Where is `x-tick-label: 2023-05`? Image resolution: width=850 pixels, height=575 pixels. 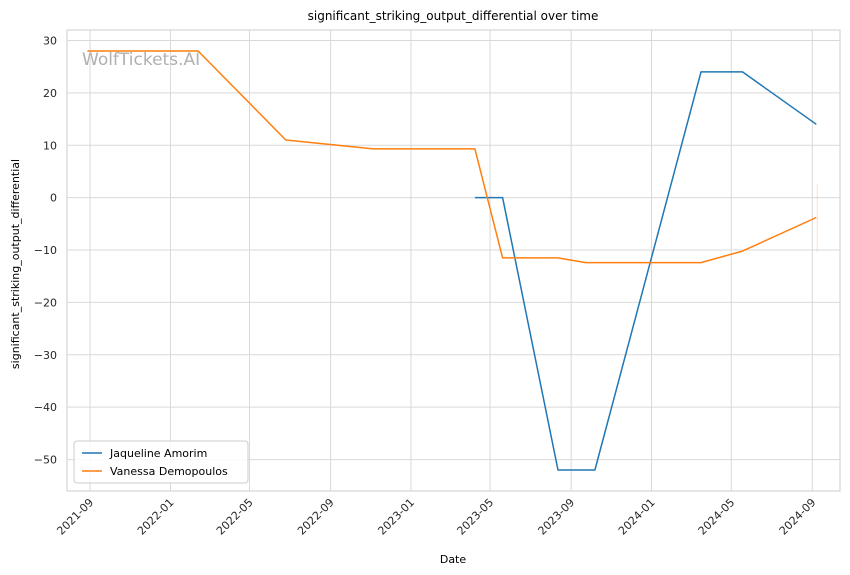
x-tick-label: 2023-05 is located at coordinates (475, 517).